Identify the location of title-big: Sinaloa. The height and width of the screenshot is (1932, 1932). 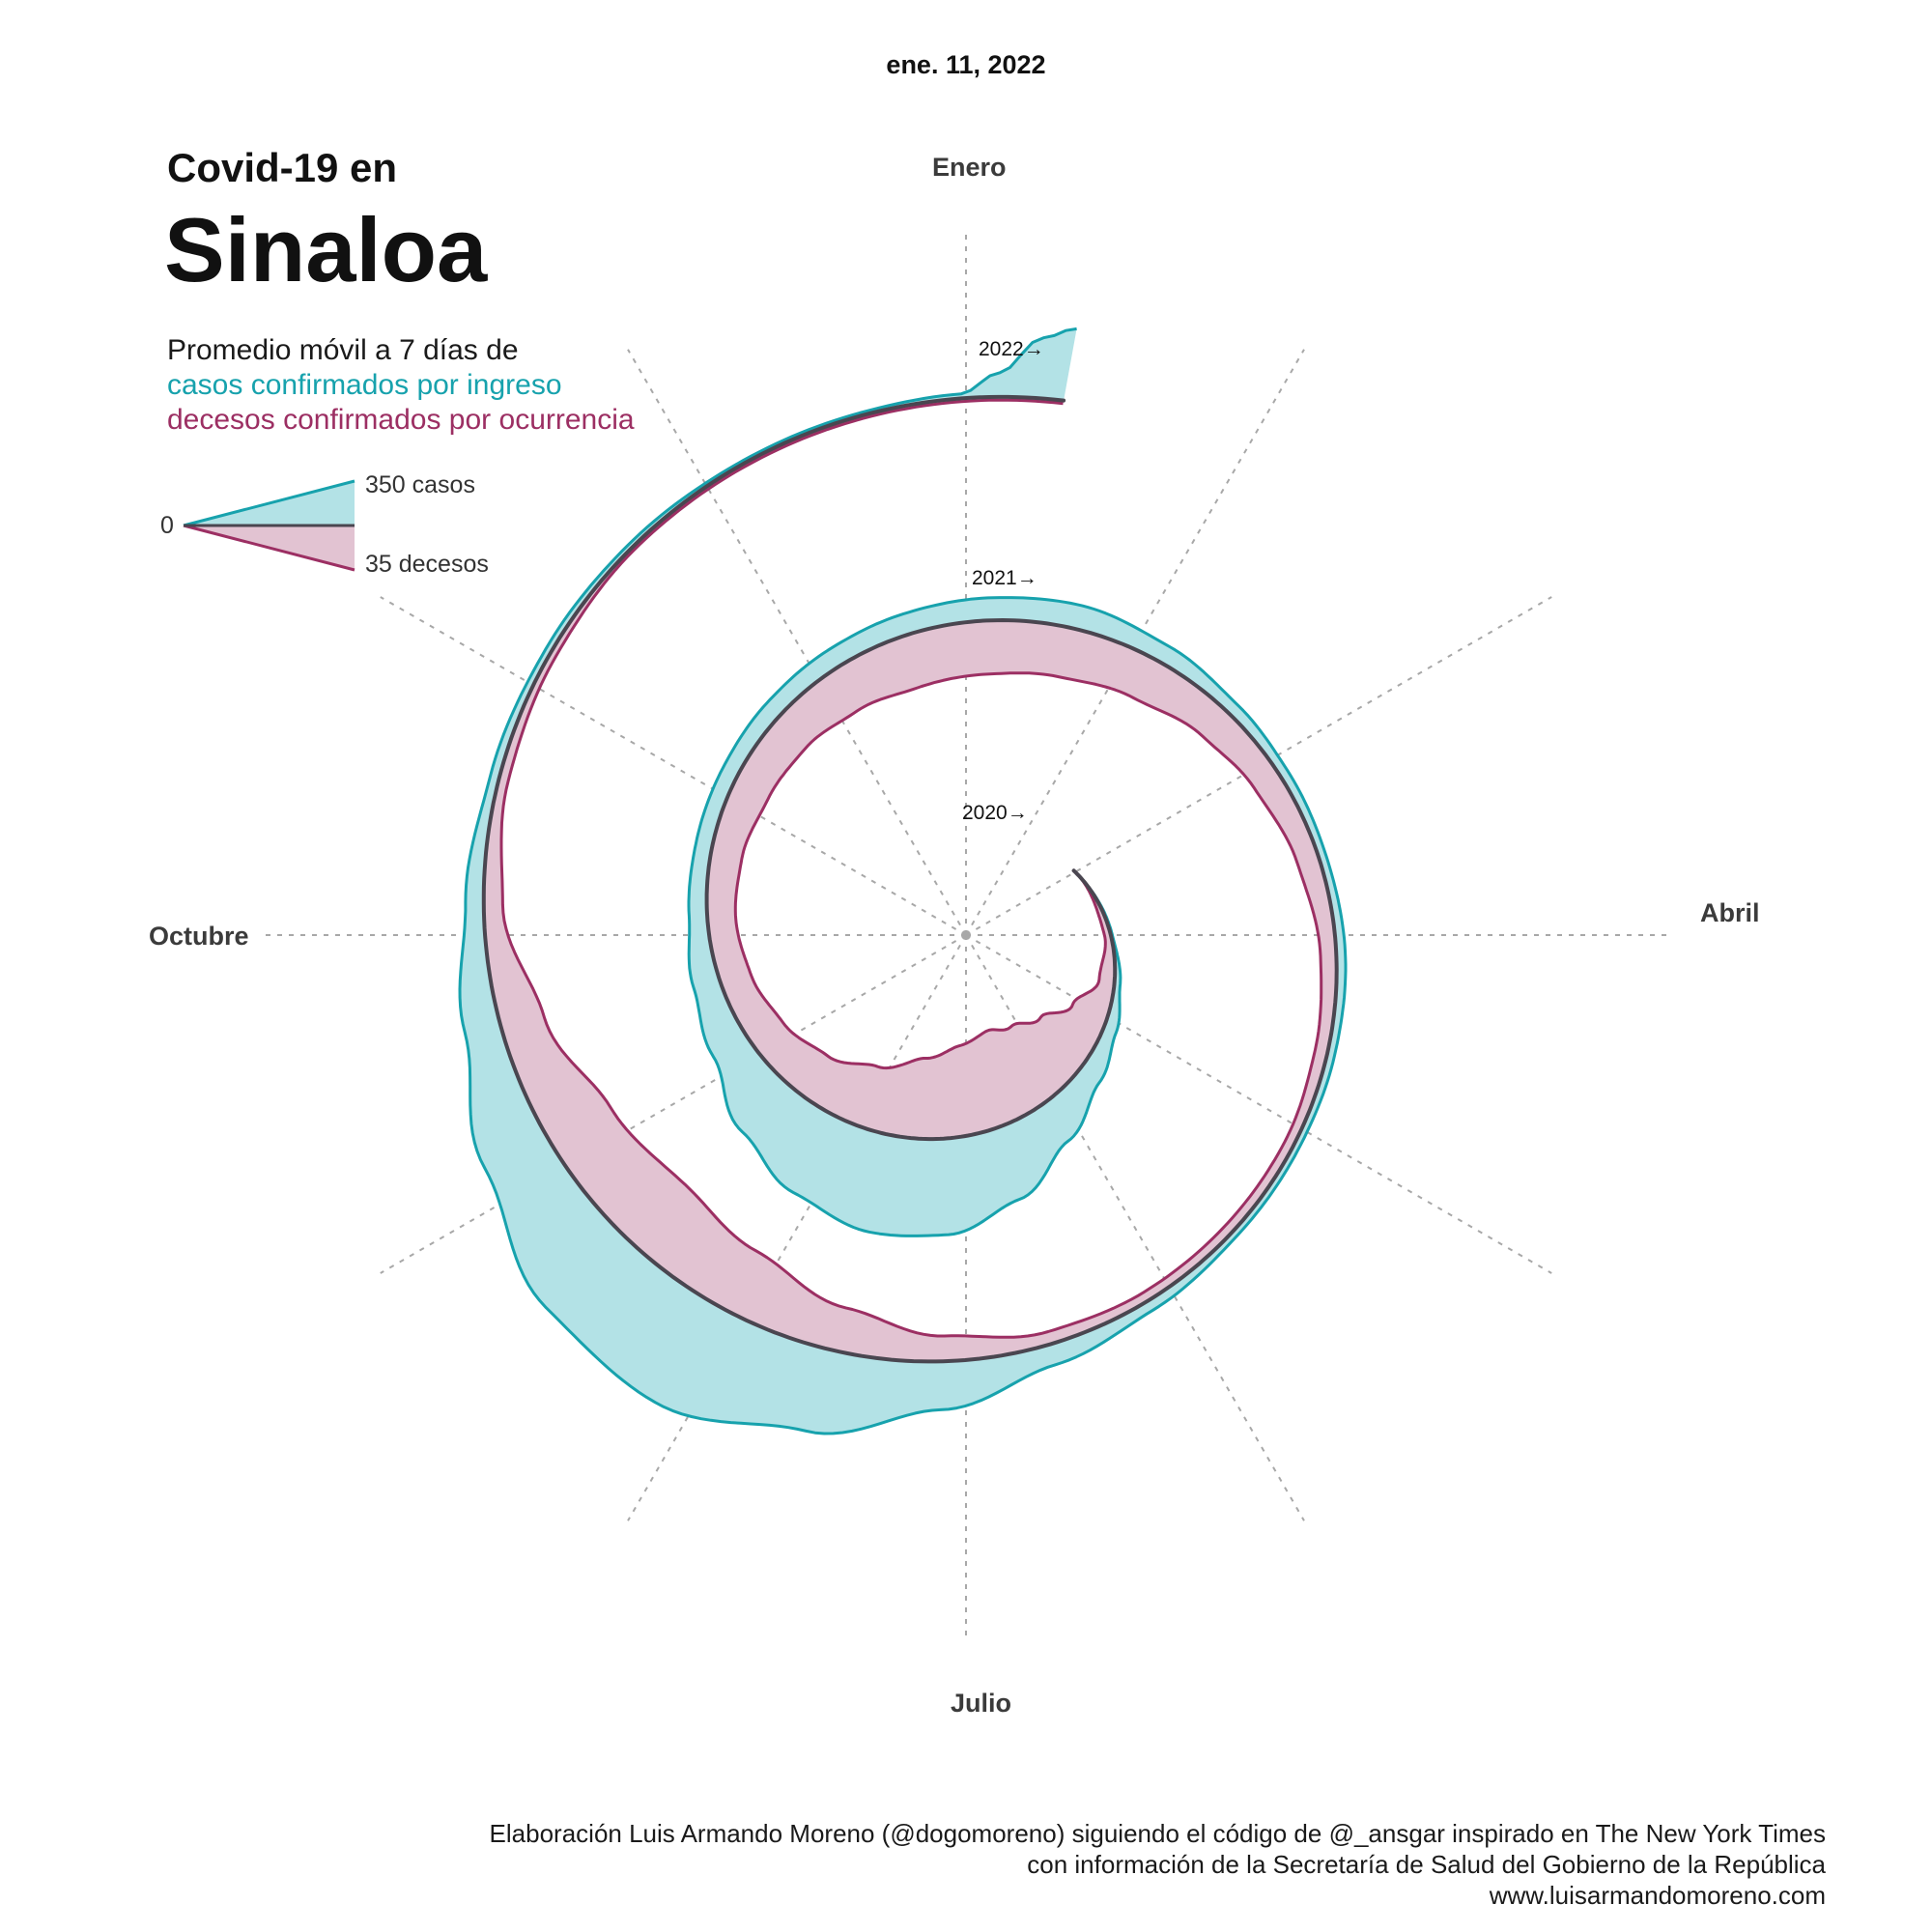
(326, 249).